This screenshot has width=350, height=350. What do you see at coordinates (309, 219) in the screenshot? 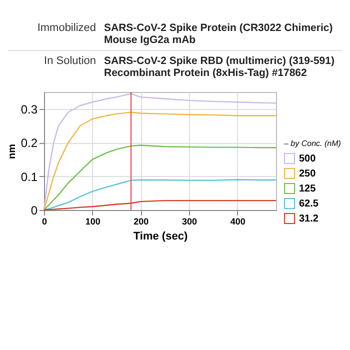
I see `legend-label: 31.2` at bounding box center [309, 219].